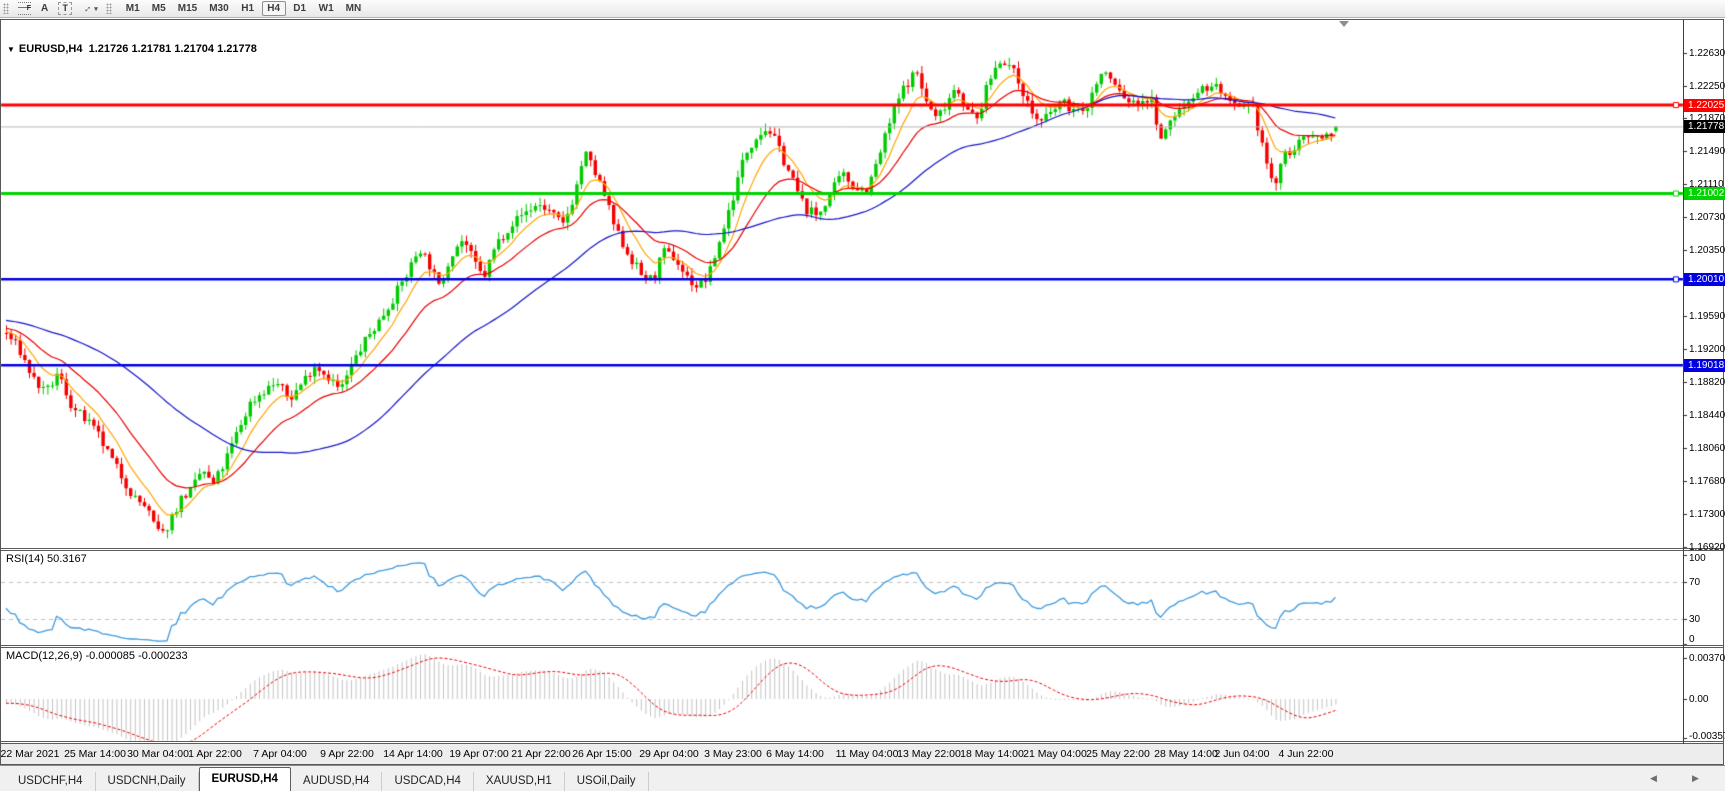 Image resolution: width=1725 pixels, height=791 pixels. Describe the element at coordinates (1704, 194) in the screenshot. I see `hline-price-badge: 1.21002` at that location.